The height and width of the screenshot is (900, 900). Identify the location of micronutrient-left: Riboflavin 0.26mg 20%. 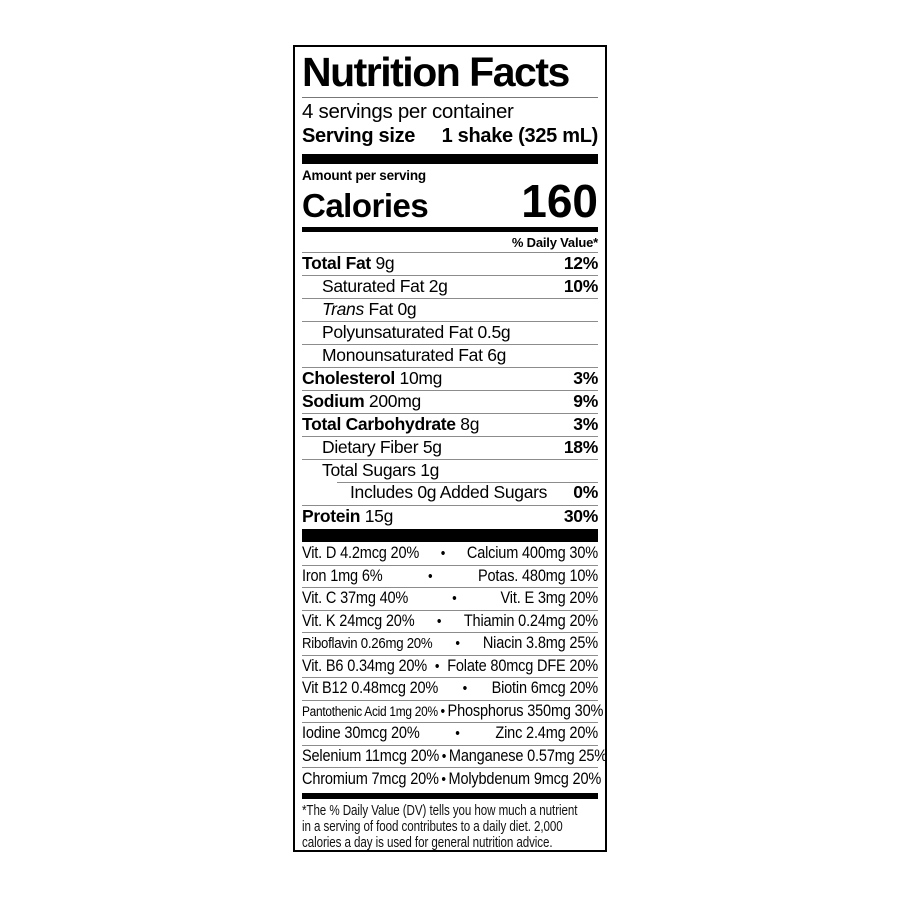
(367, 644).